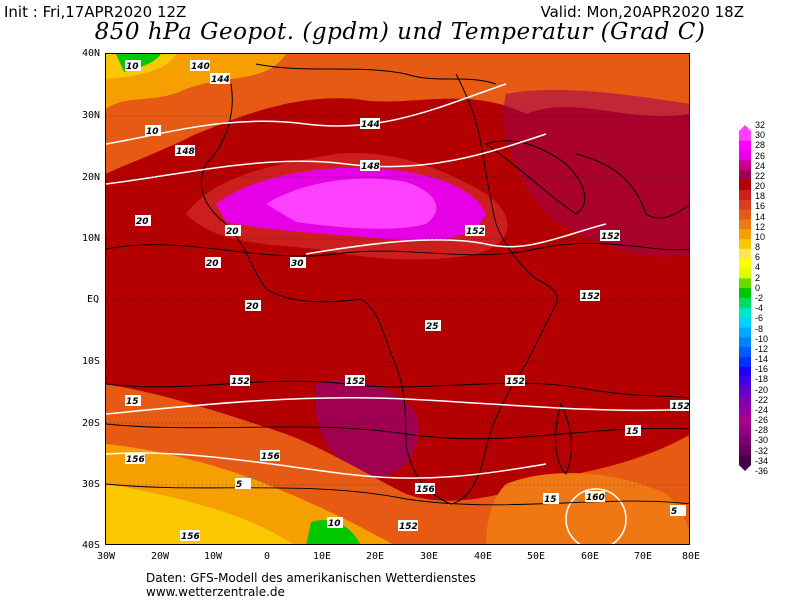  I want to click on map-label-temp: 20, so click(232, 232).